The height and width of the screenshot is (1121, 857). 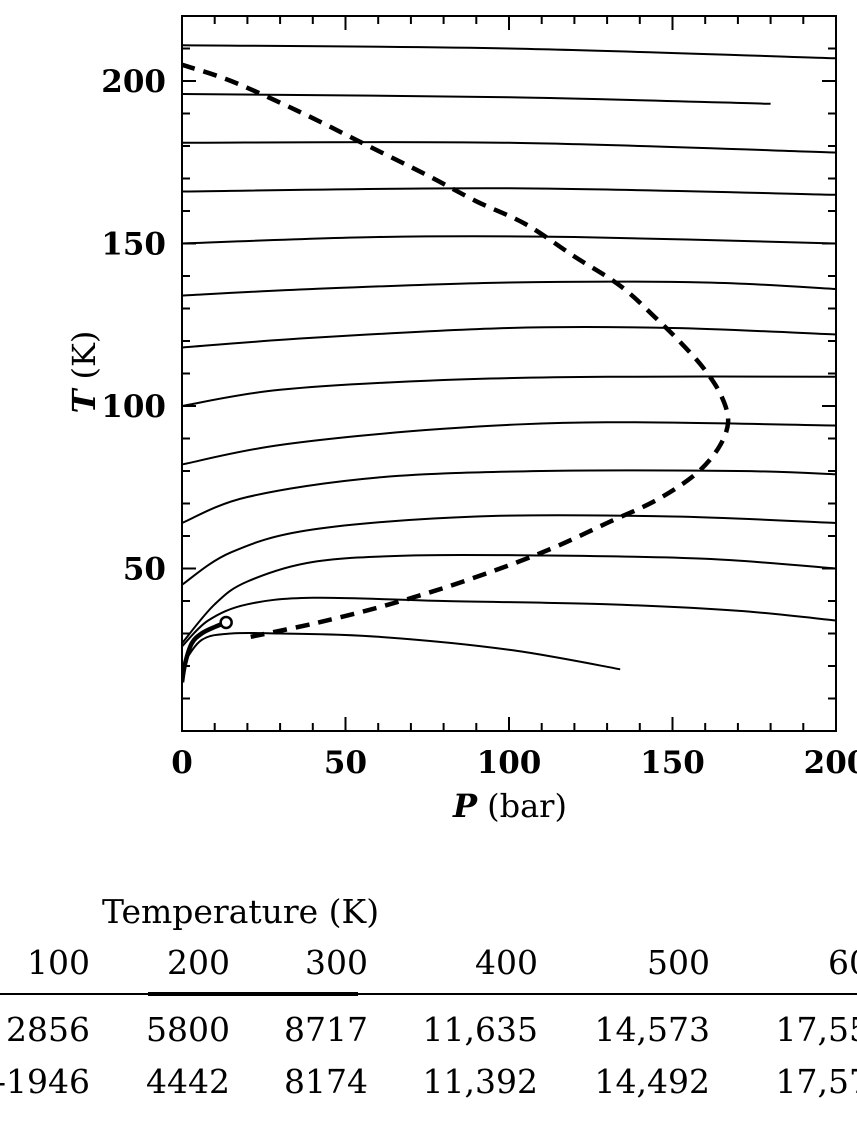 What do you see at coordinates (48, 1029) in the screenshot?
I see `table-cell: 2856` at bounding box center [48, 1029].